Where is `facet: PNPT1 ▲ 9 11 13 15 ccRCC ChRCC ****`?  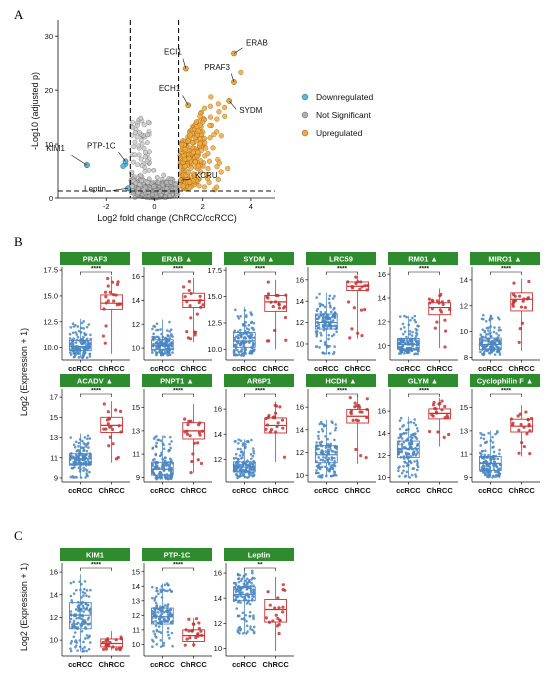
facet: PNPT1 ▲ 9 11 13 15 ccRCC ChRCC **** is located at coordinates (172, 434).